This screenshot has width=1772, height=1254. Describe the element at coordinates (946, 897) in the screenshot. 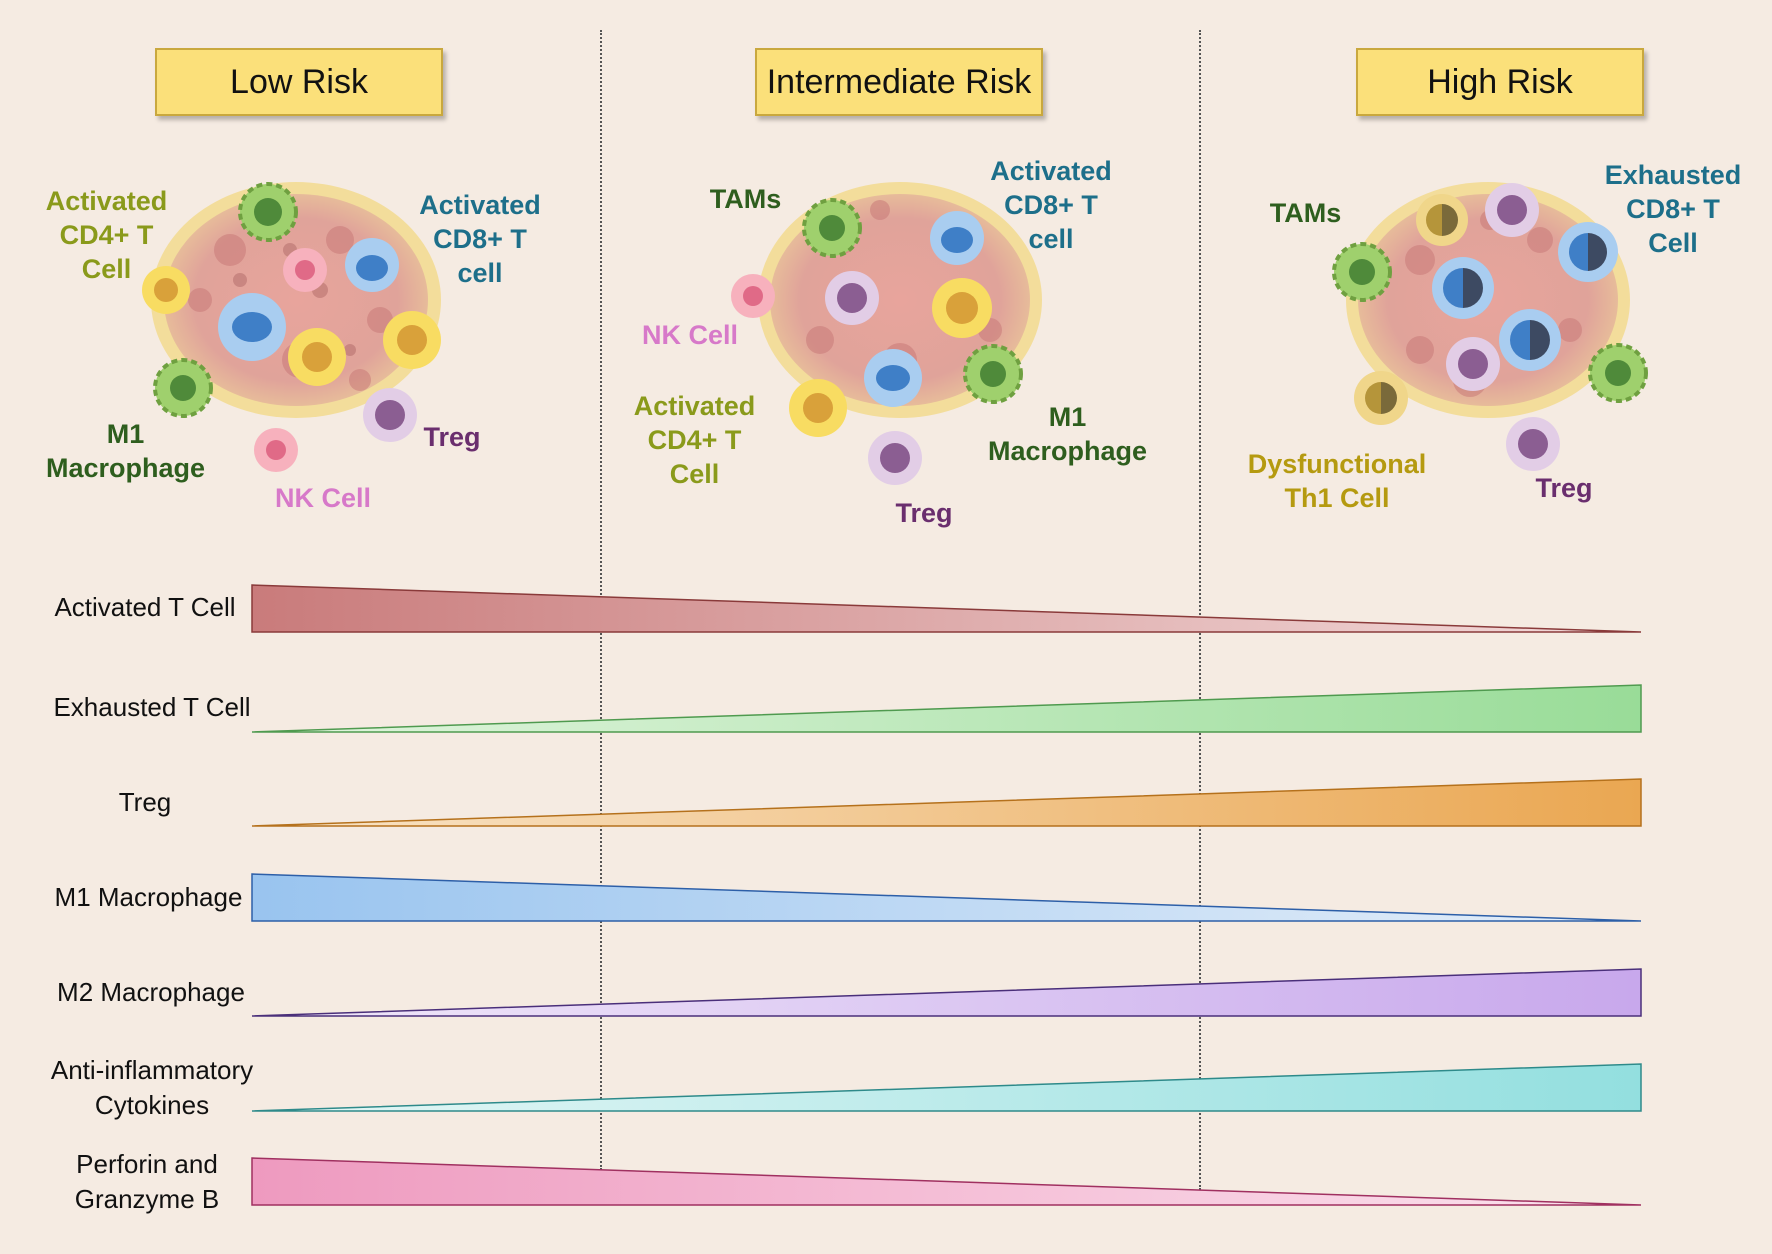

I see `wedge-m1-macrophage` at that location.